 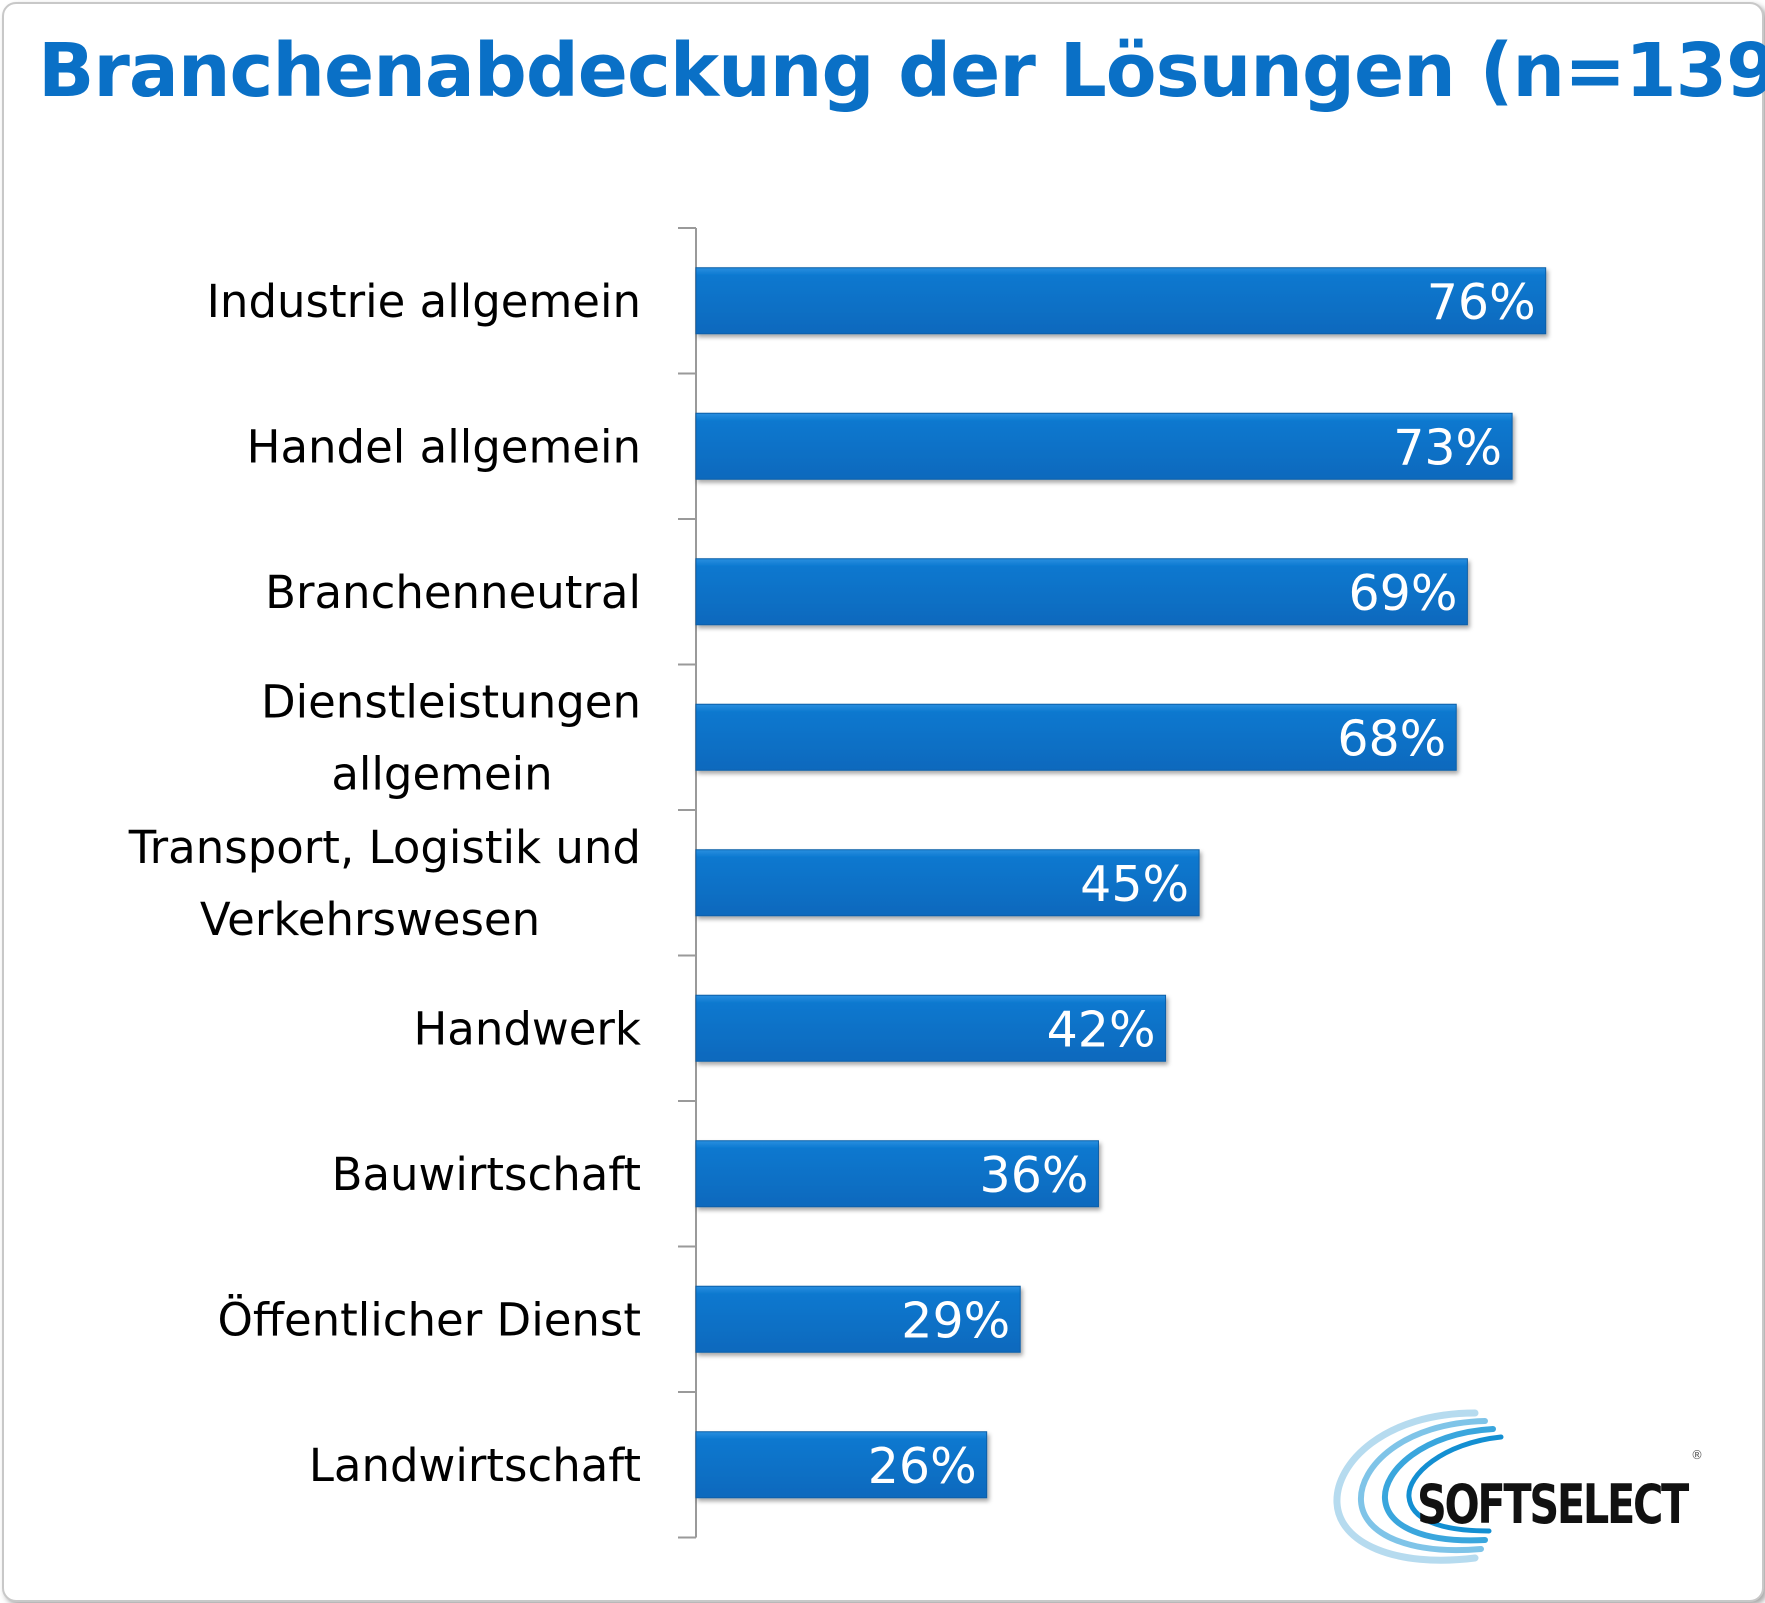 What do you see at coordinates (922, 1466) in the screenshot?
I see `data-label: 26%` at bounding box center [922, 1466].